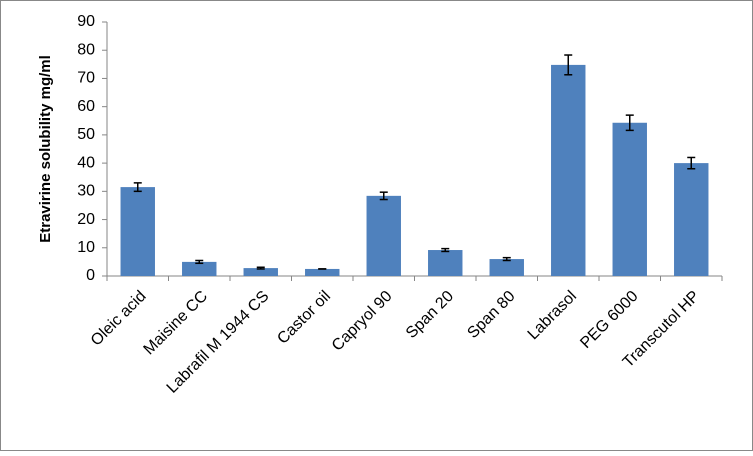 The height and width of the screenshot is (456, 753). I want to click on y-tick-label: 30, so click(86, 191).